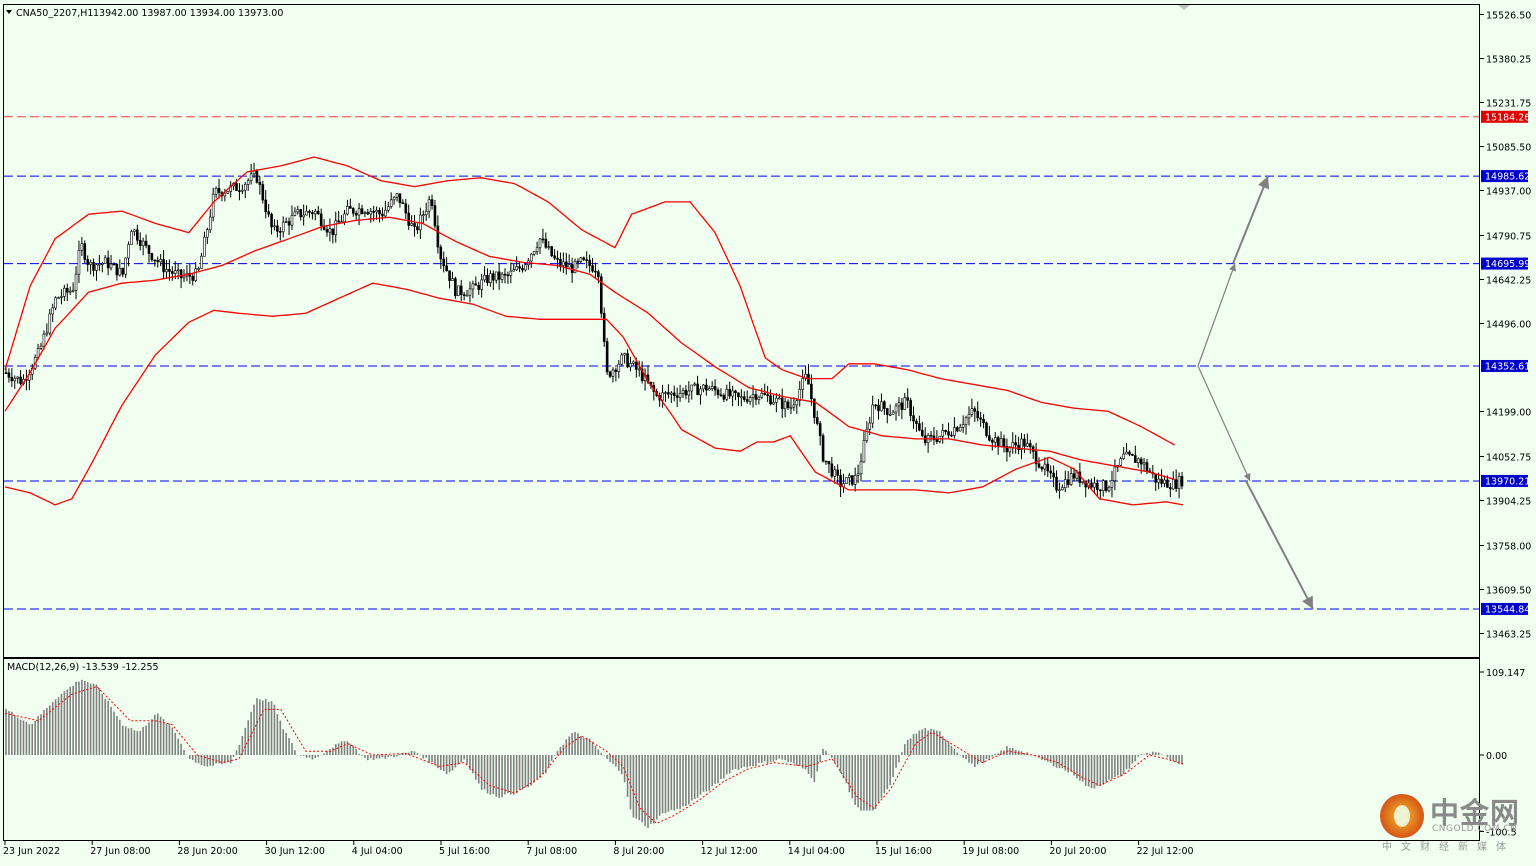 The image size is (1536, 866). What do you see at coordinates (1508, 16) in the screenshot?
I see `y-tick-label: 15526.50` at bounding box center [1508, 16].